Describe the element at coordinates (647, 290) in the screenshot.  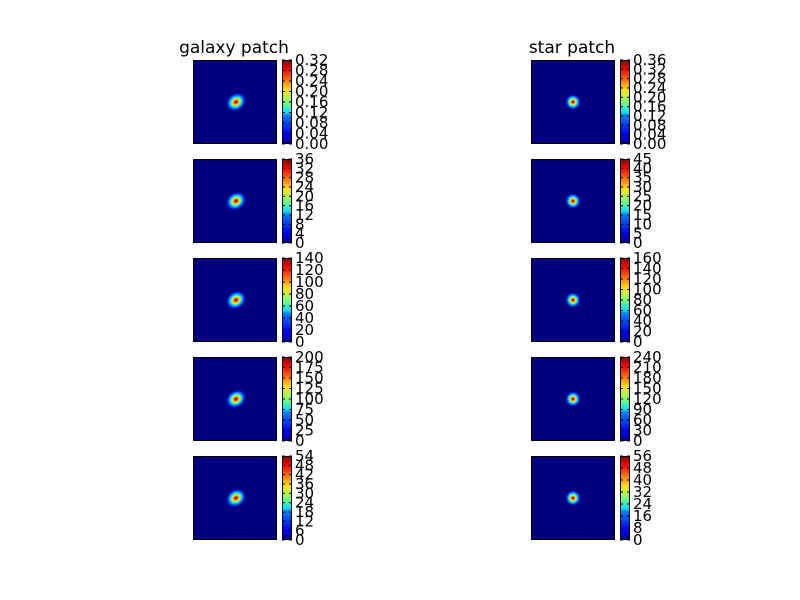
I see `star-panel-3-tick-label: 100` at that location.